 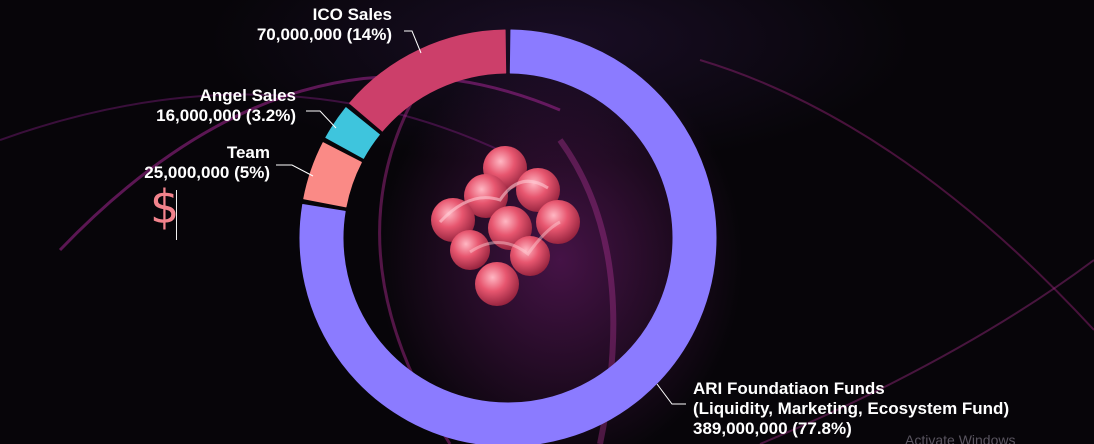 I want to click on slice-ico-sales, so click(x=428, y=80).